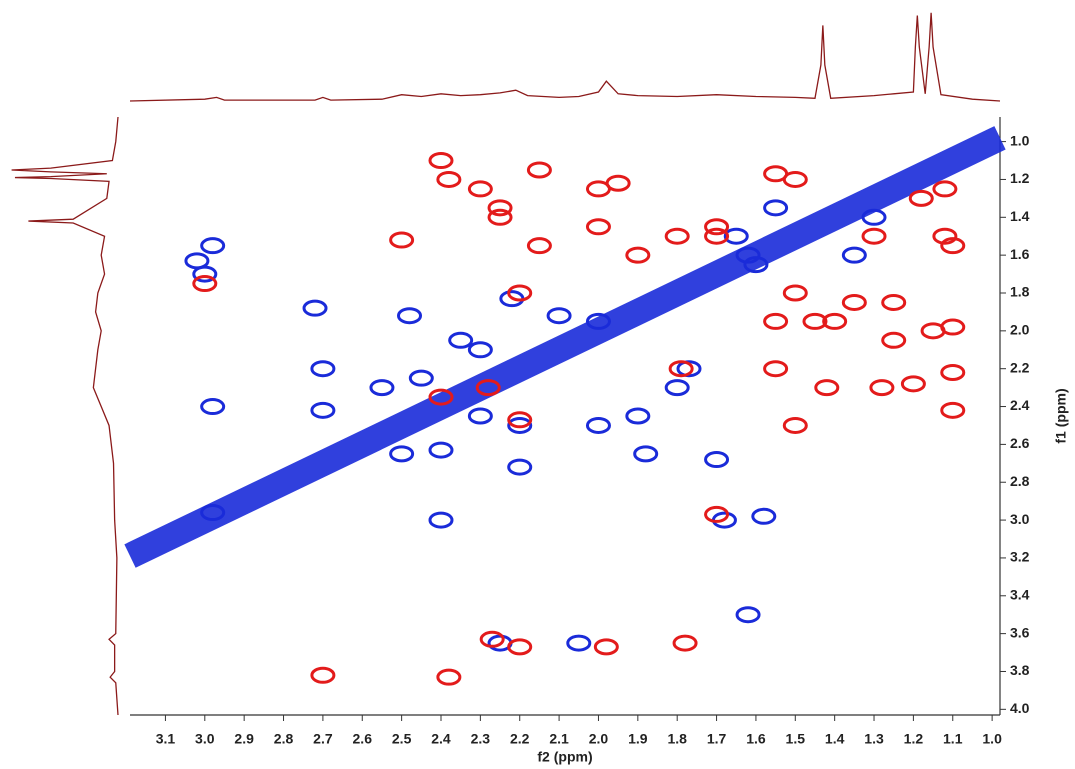 This screenshot has width=1075, height=769. I want to click on x-tick-label: 2.4, so click(441, 739).